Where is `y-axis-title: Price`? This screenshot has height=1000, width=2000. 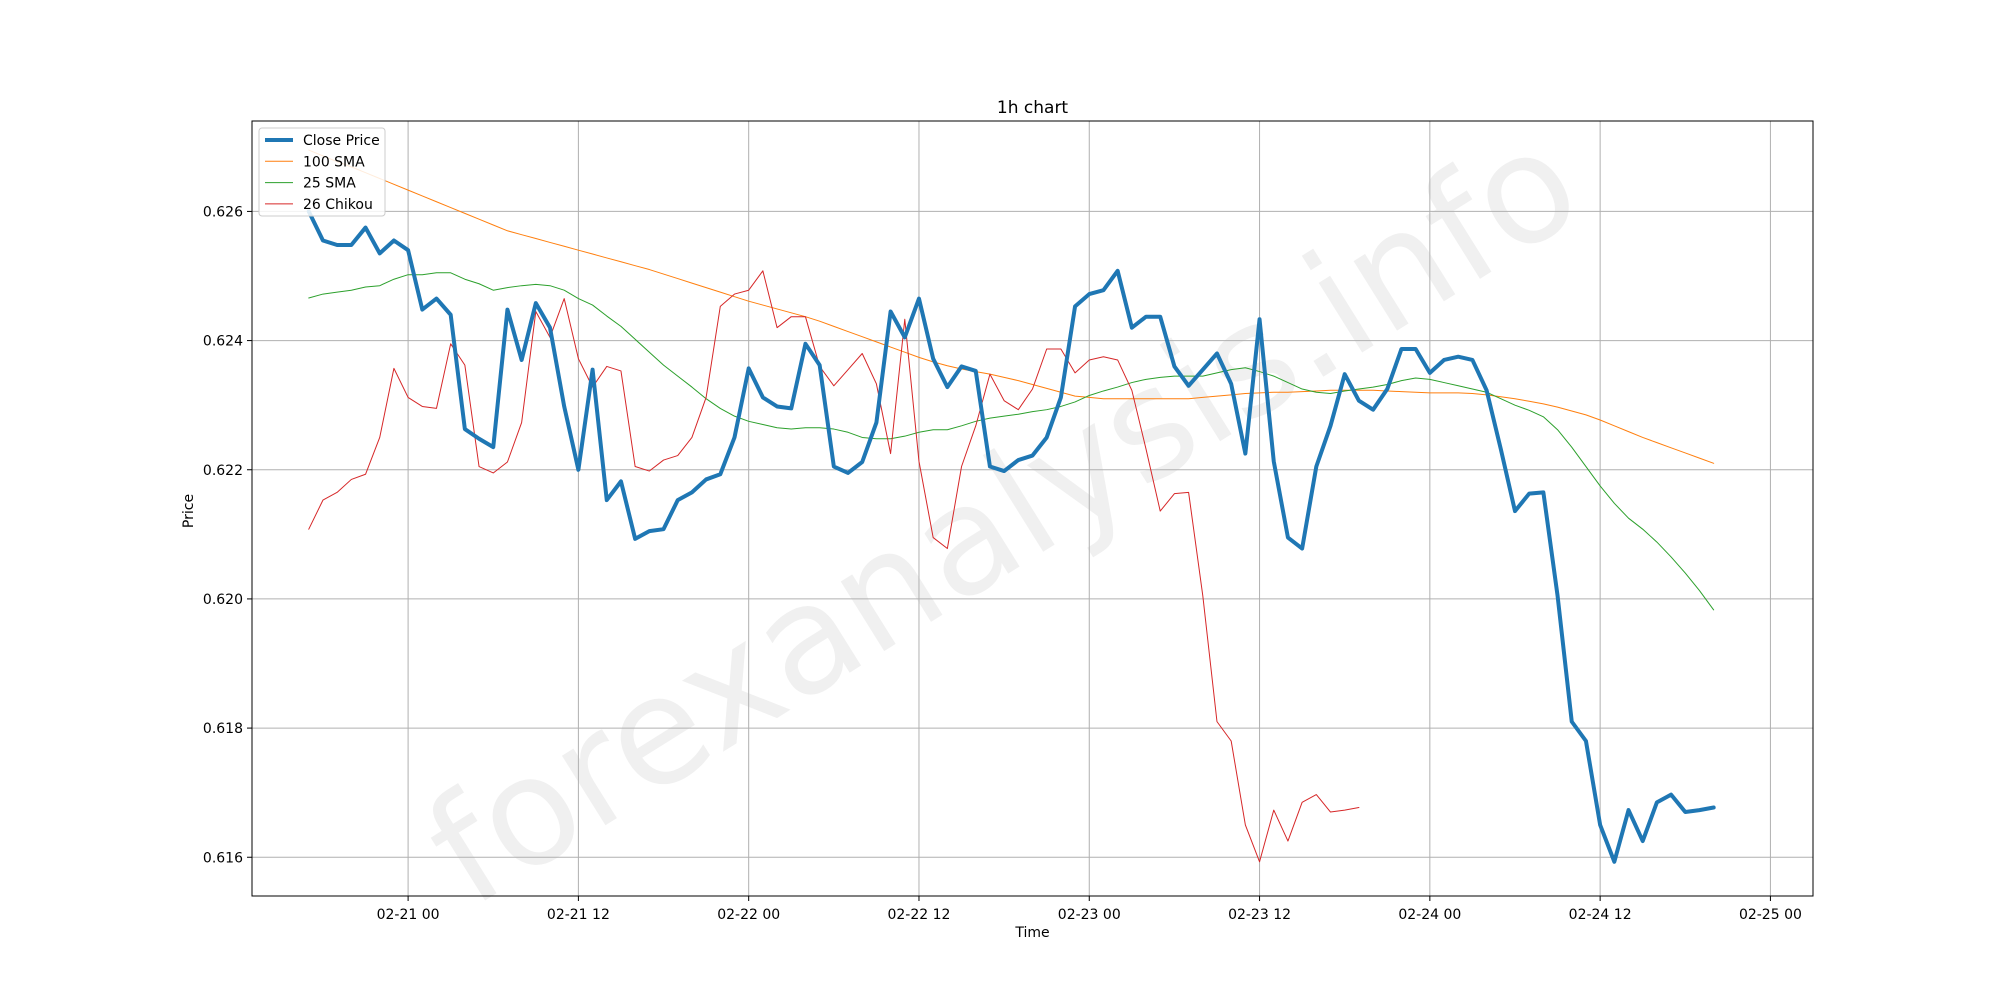 y-axis-title: Price is located at coordinates (189, 511).